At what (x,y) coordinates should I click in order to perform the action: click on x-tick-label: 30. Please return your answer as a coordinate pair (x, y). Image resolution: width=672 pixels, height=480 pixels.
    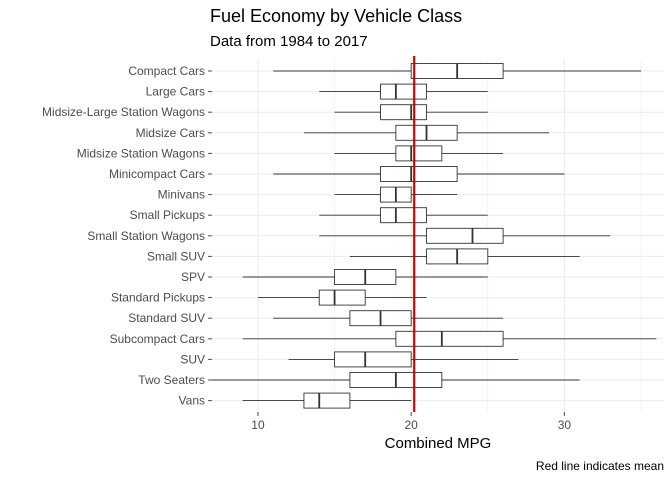
    Looking at the image, I should click on (565, 425).